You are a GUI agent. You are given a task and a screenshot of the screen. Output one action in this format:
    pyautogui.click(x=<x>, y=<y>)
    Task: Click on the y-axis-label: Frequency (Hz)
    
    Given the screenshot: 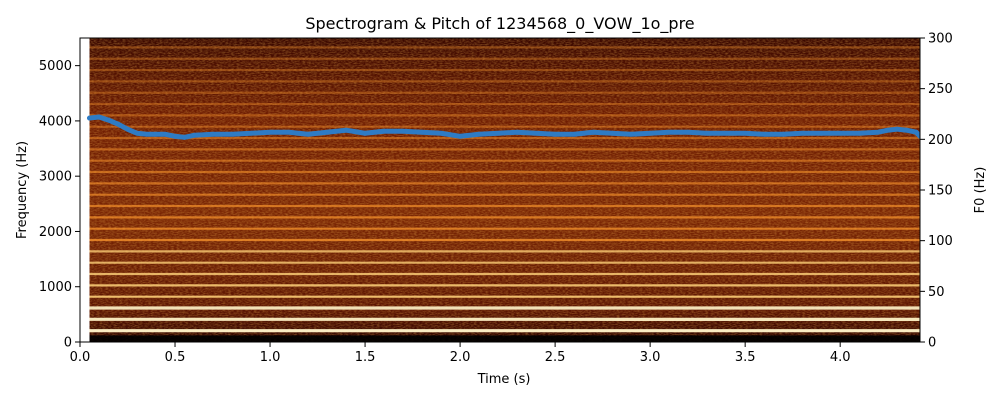 What is the action you would take?
    pyautogui.click(x=22, y=190)
    